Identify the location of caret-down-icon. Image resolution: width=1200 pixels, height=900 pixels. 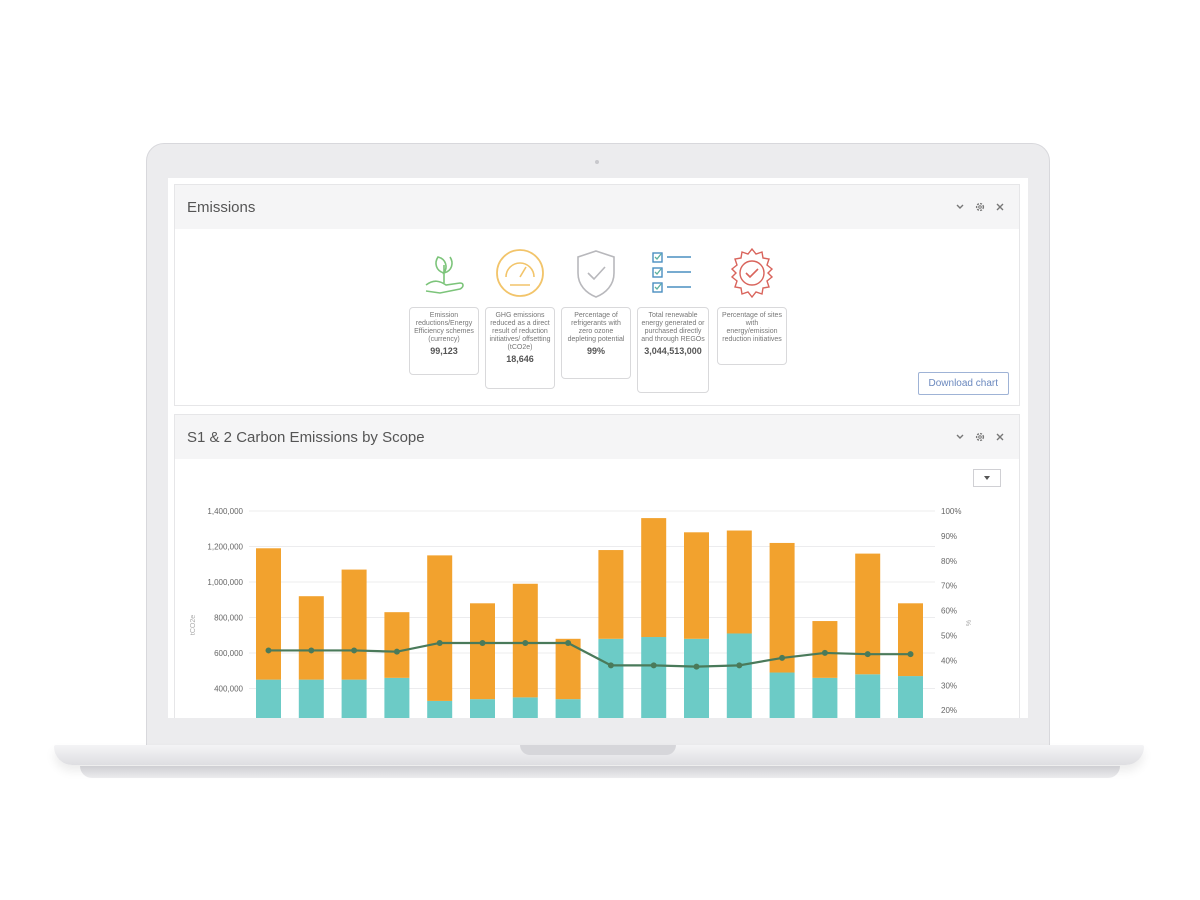
(987, 478).